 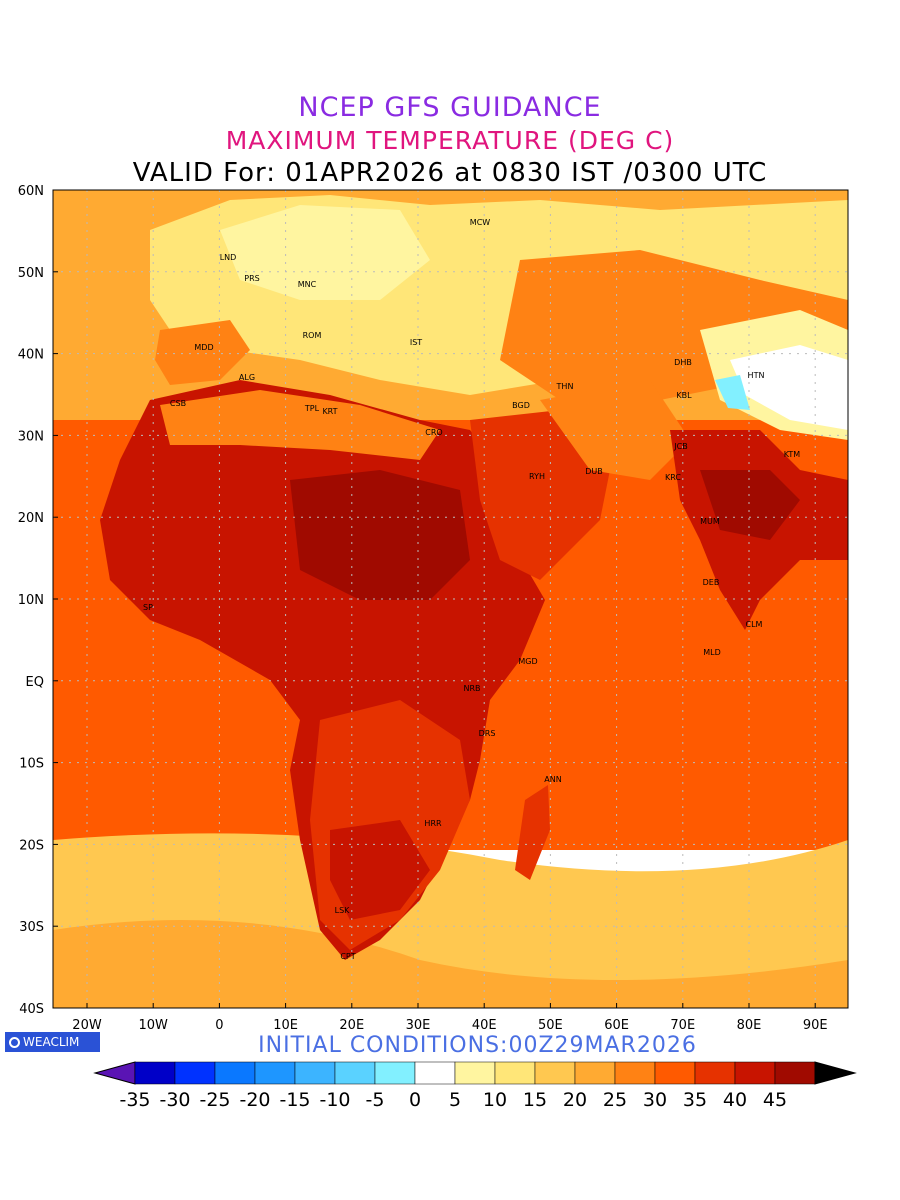 What do you see at coordinates (416, 342) in the screenshot?
I see `city-label-ist: IST` at bounding box center [416, 342].